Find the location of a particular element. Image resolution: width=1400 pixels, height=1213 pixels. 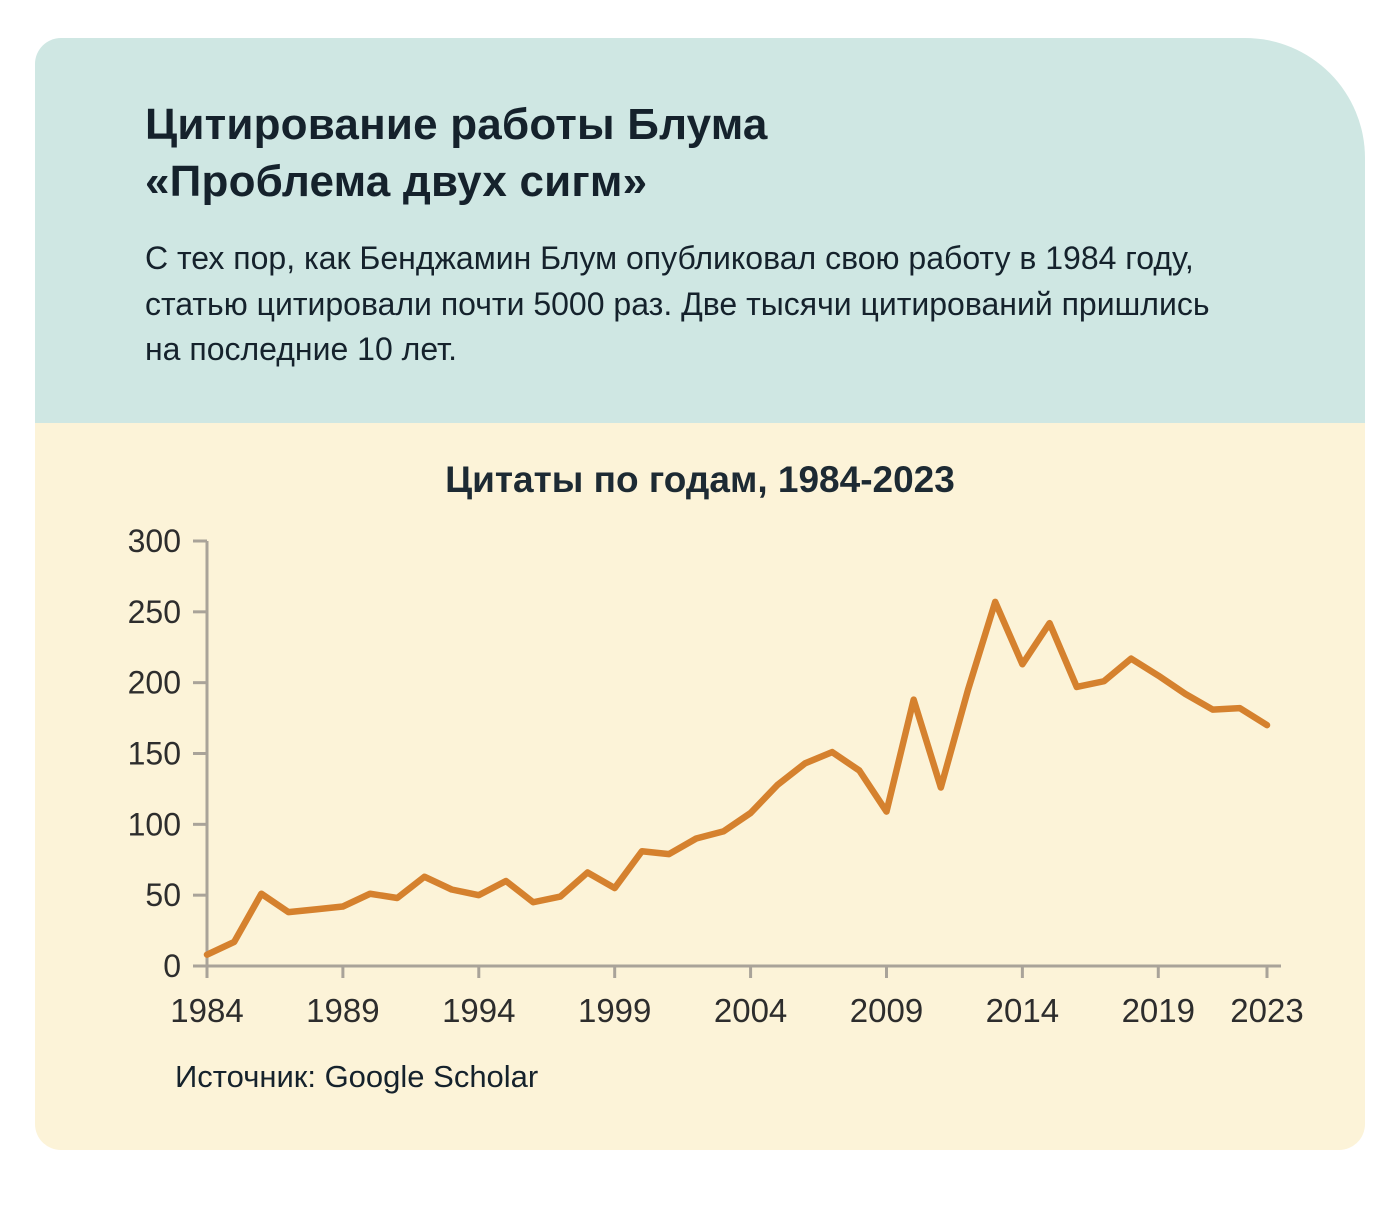

source-attribution: Источник: Google Scholar is located at coordinates (357, 1076).